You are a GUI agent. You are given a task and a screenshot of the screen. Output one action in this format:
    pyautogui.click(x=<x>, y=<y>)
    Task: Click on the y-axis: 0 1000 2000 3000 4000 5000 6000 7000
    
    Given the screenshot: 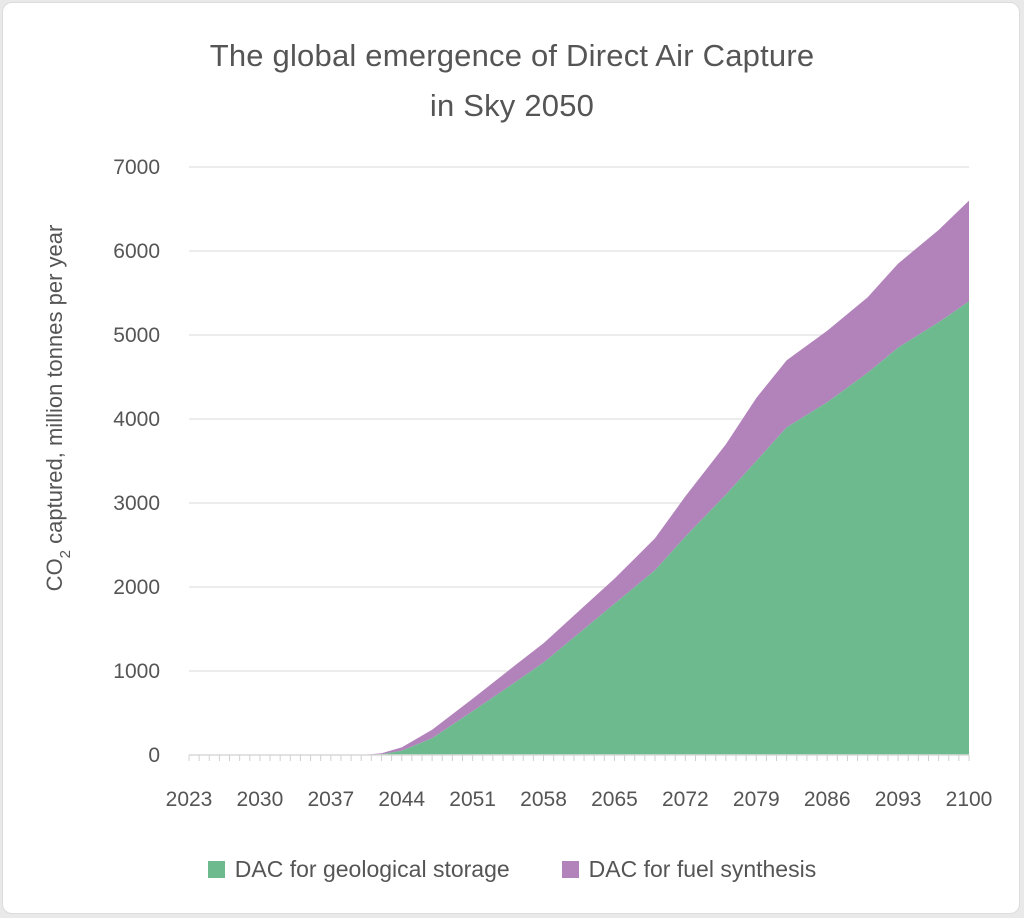 What is the action you would take?
    pyautogui.click(x=136, y=461)
    